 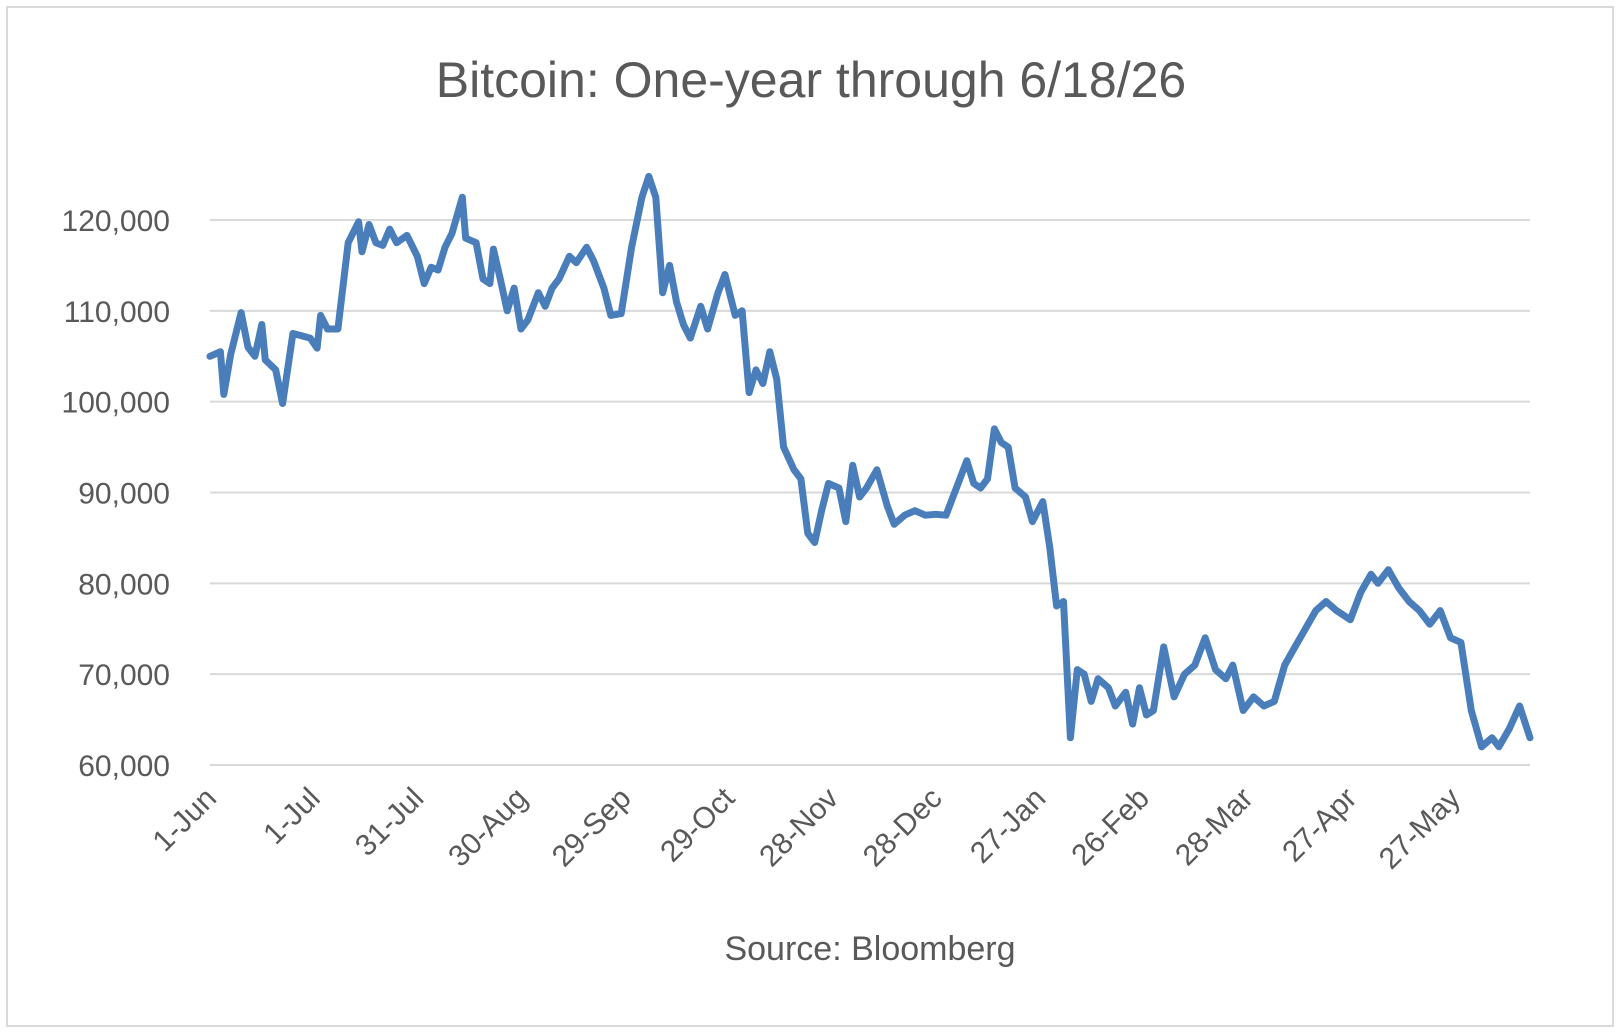 What do you see at coordinates (811, 80) in the screenshot?
I see `chart-title: Bitcoin: One-year through 6/18/26` at bounding box center [811, 80].